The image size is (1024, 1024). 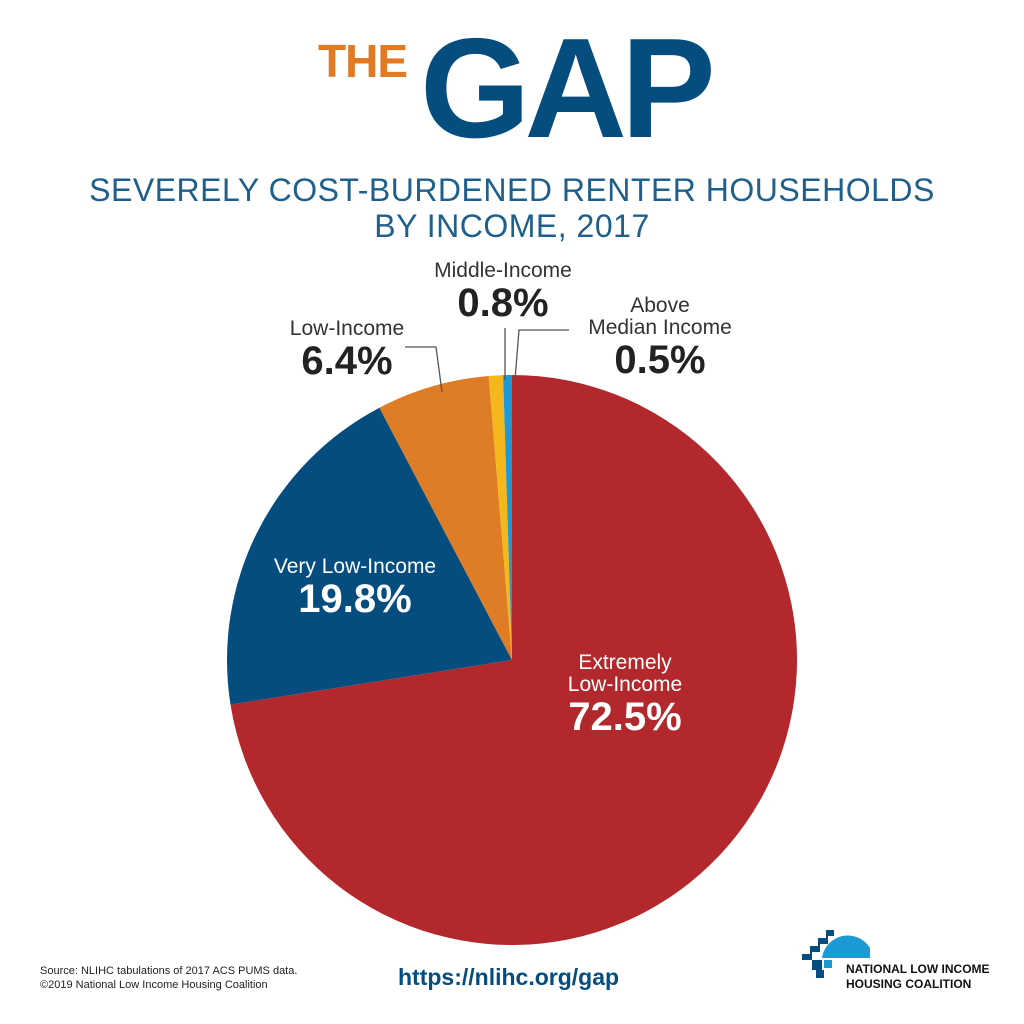 What do you see at coordinates (660, 328) in the screenshot?
I see `label-above-name-2: Median Income` at bounding box center [660, 328].